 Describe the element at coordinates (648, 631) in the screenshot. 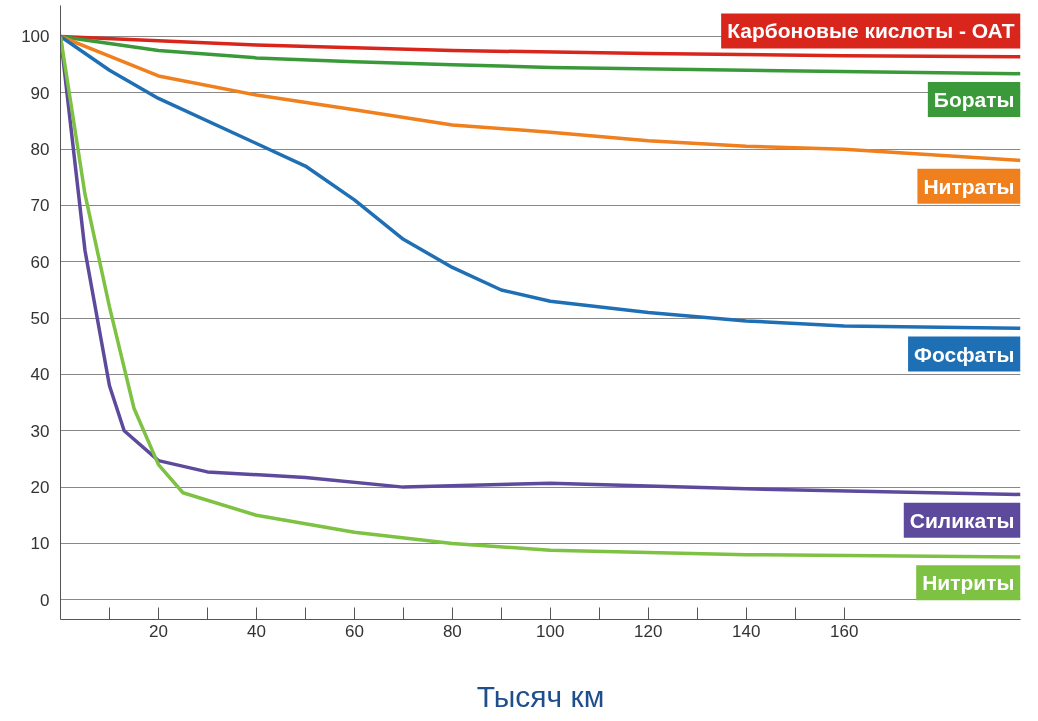

I see `x-tick-label: 120` at that location.